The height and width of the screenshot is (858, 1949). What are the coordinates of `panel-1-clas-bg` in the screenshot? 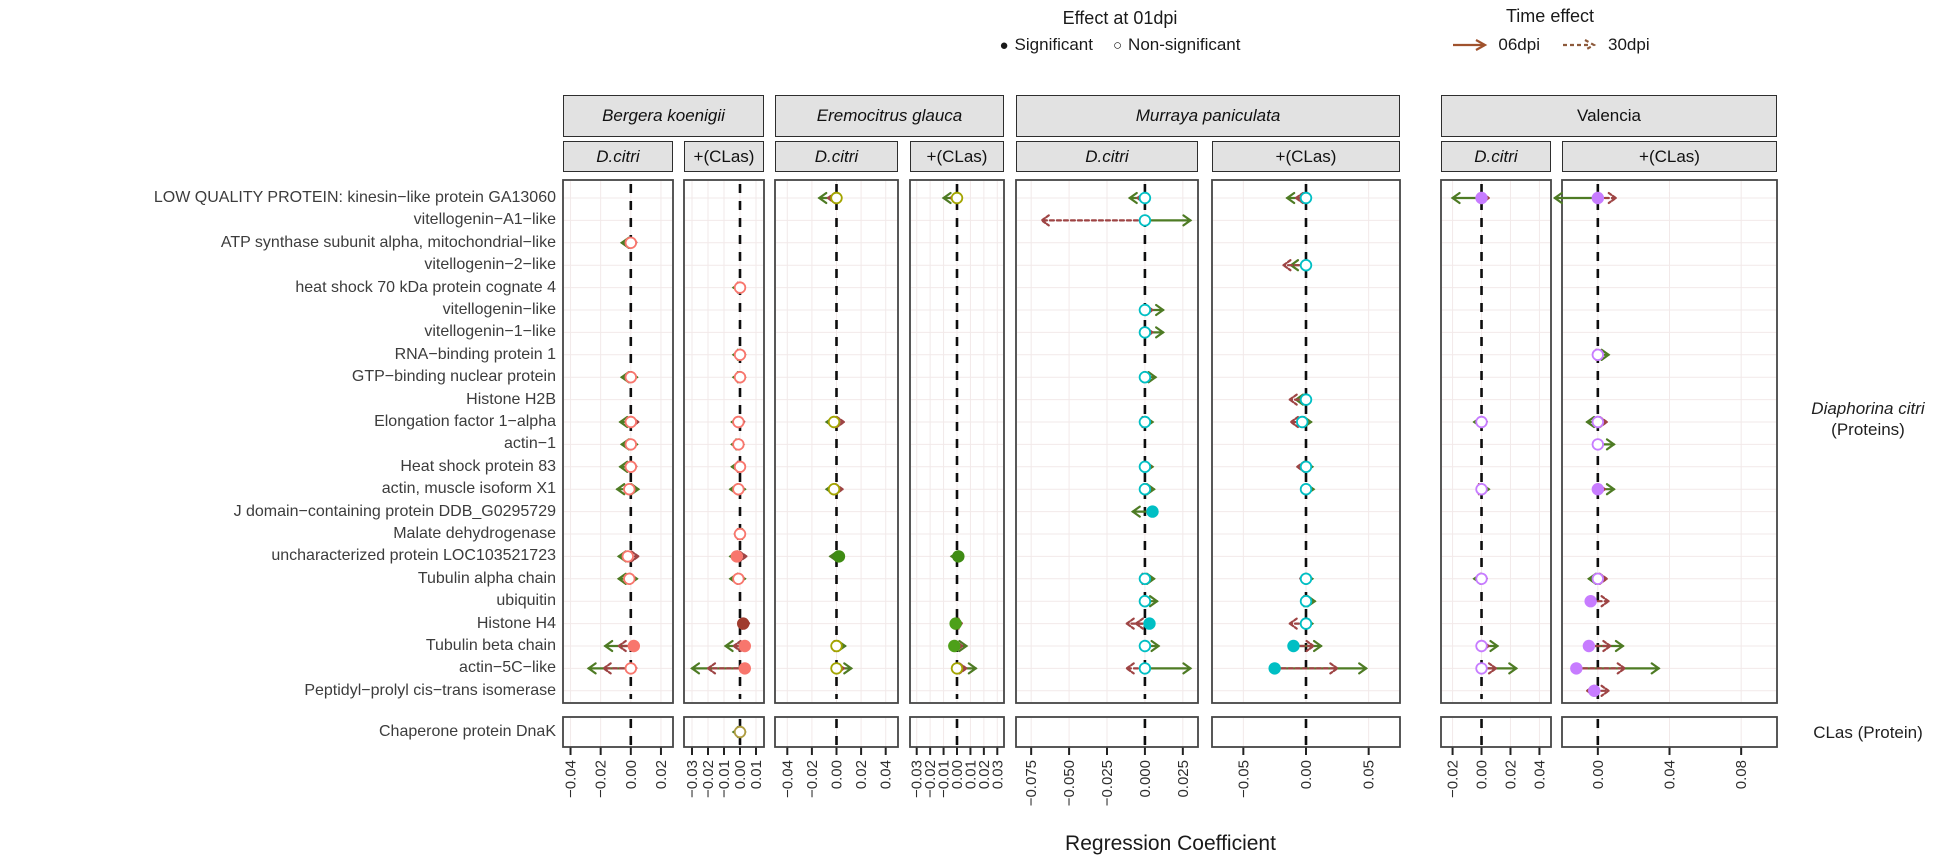 It's located at (618, 732).